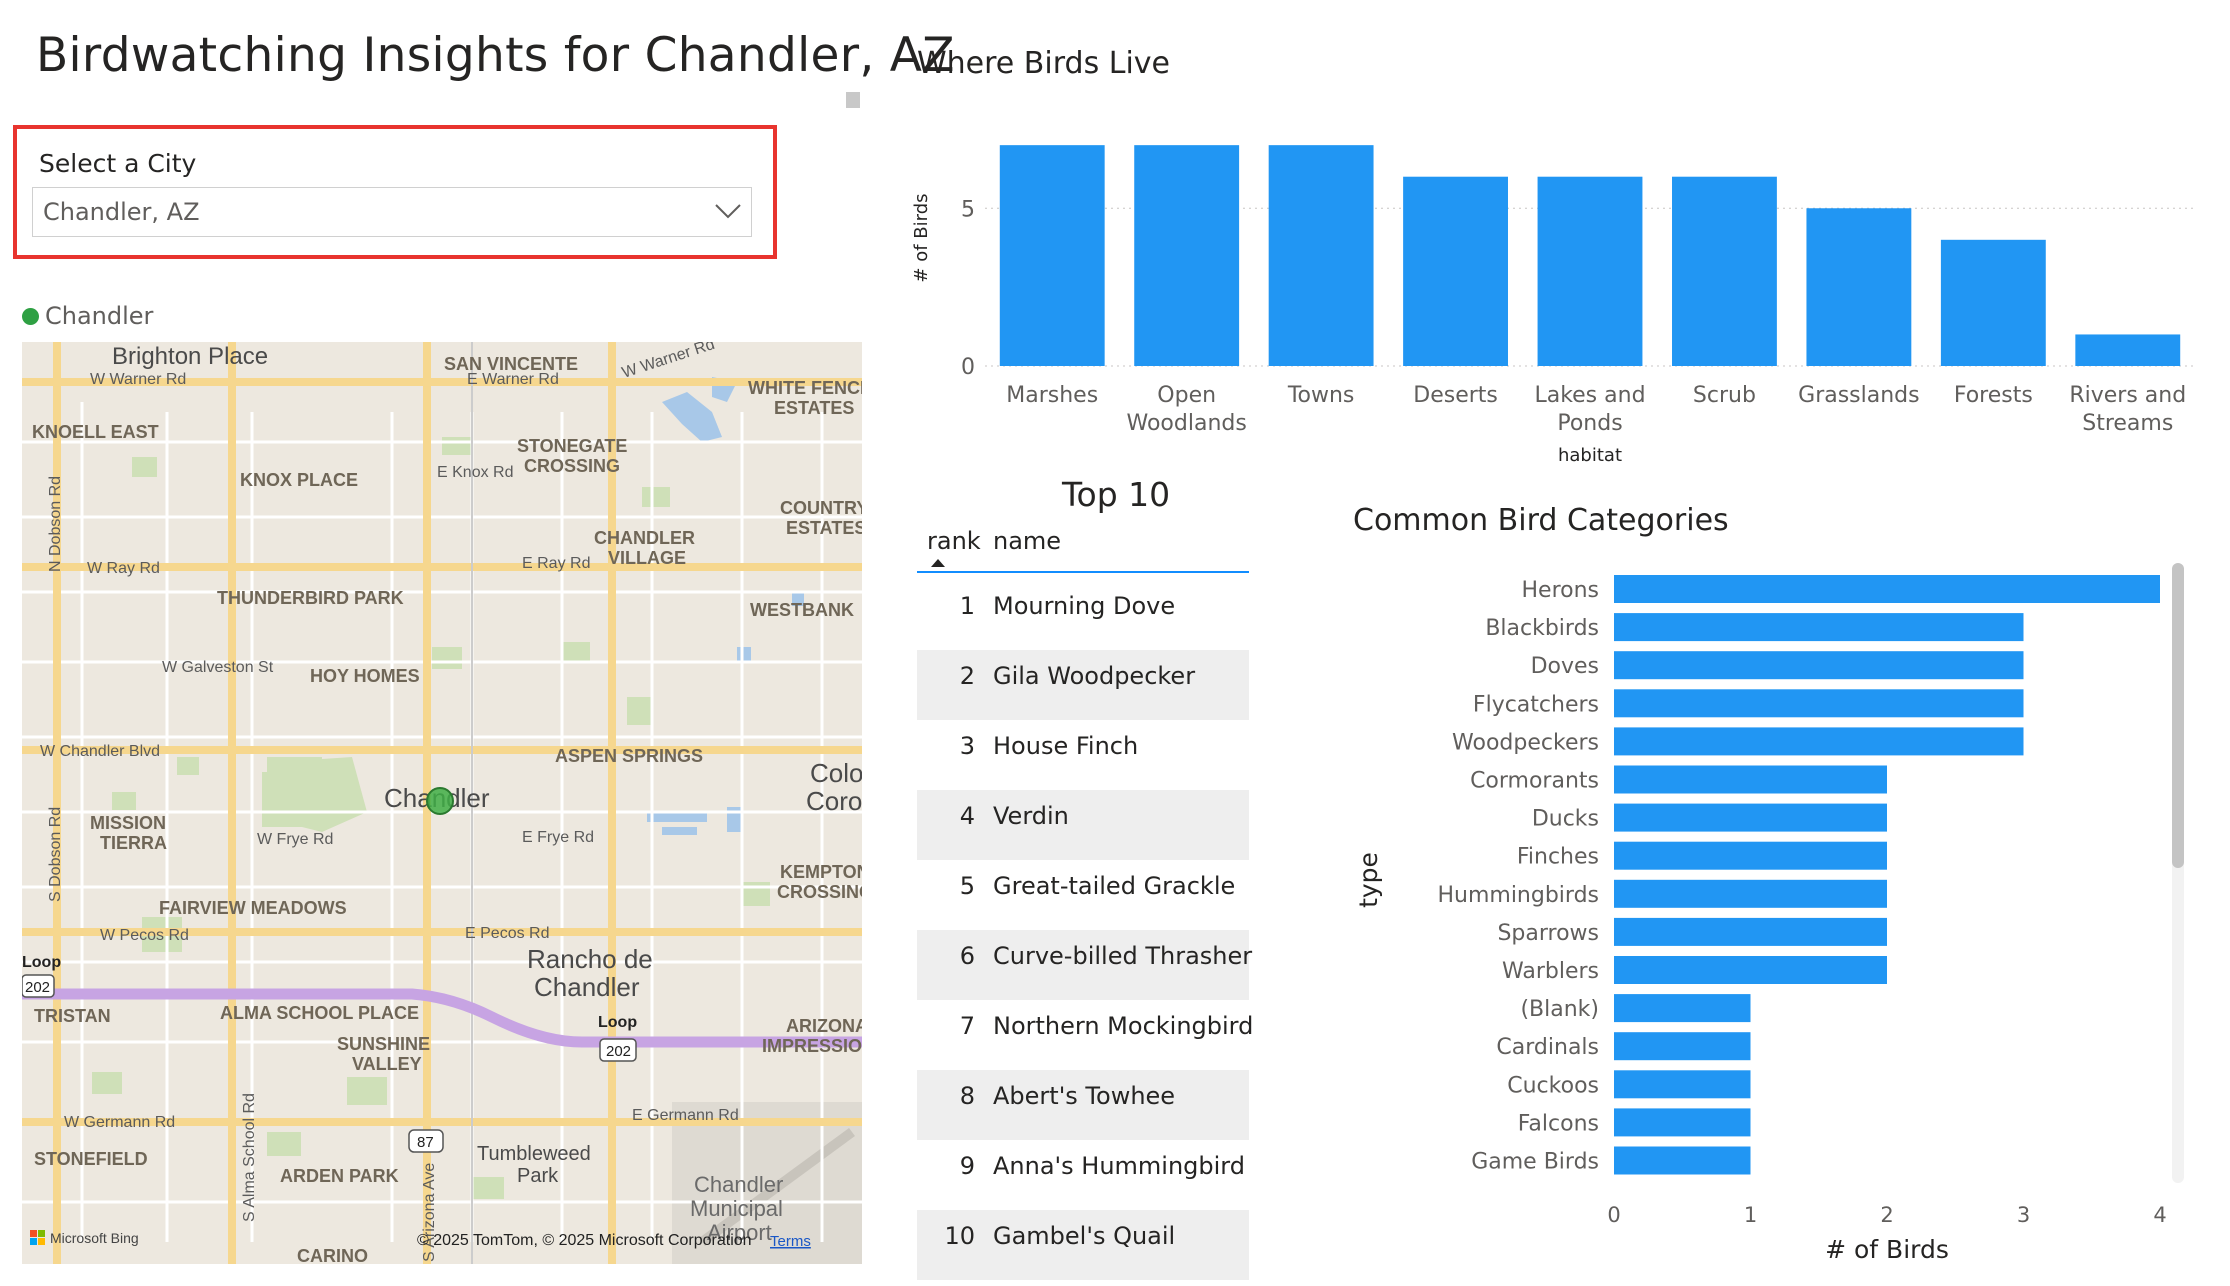 This screenshot has width=2230, height=1286. Describe the element at coordinates (967, 1166) in the screenshot. I see `rank-cell: 9` at that location.